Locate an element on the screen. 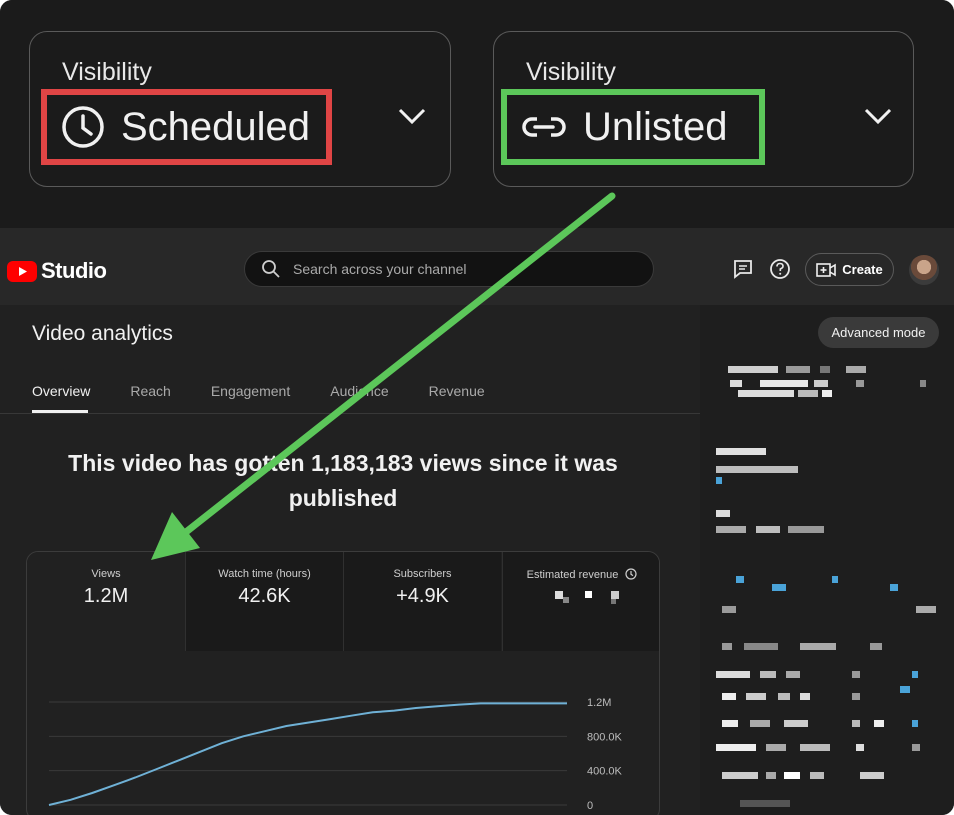 This screenshot has height=815, width=954. metric-label-text: Estimated revenue is located at coordinates (572, 575).